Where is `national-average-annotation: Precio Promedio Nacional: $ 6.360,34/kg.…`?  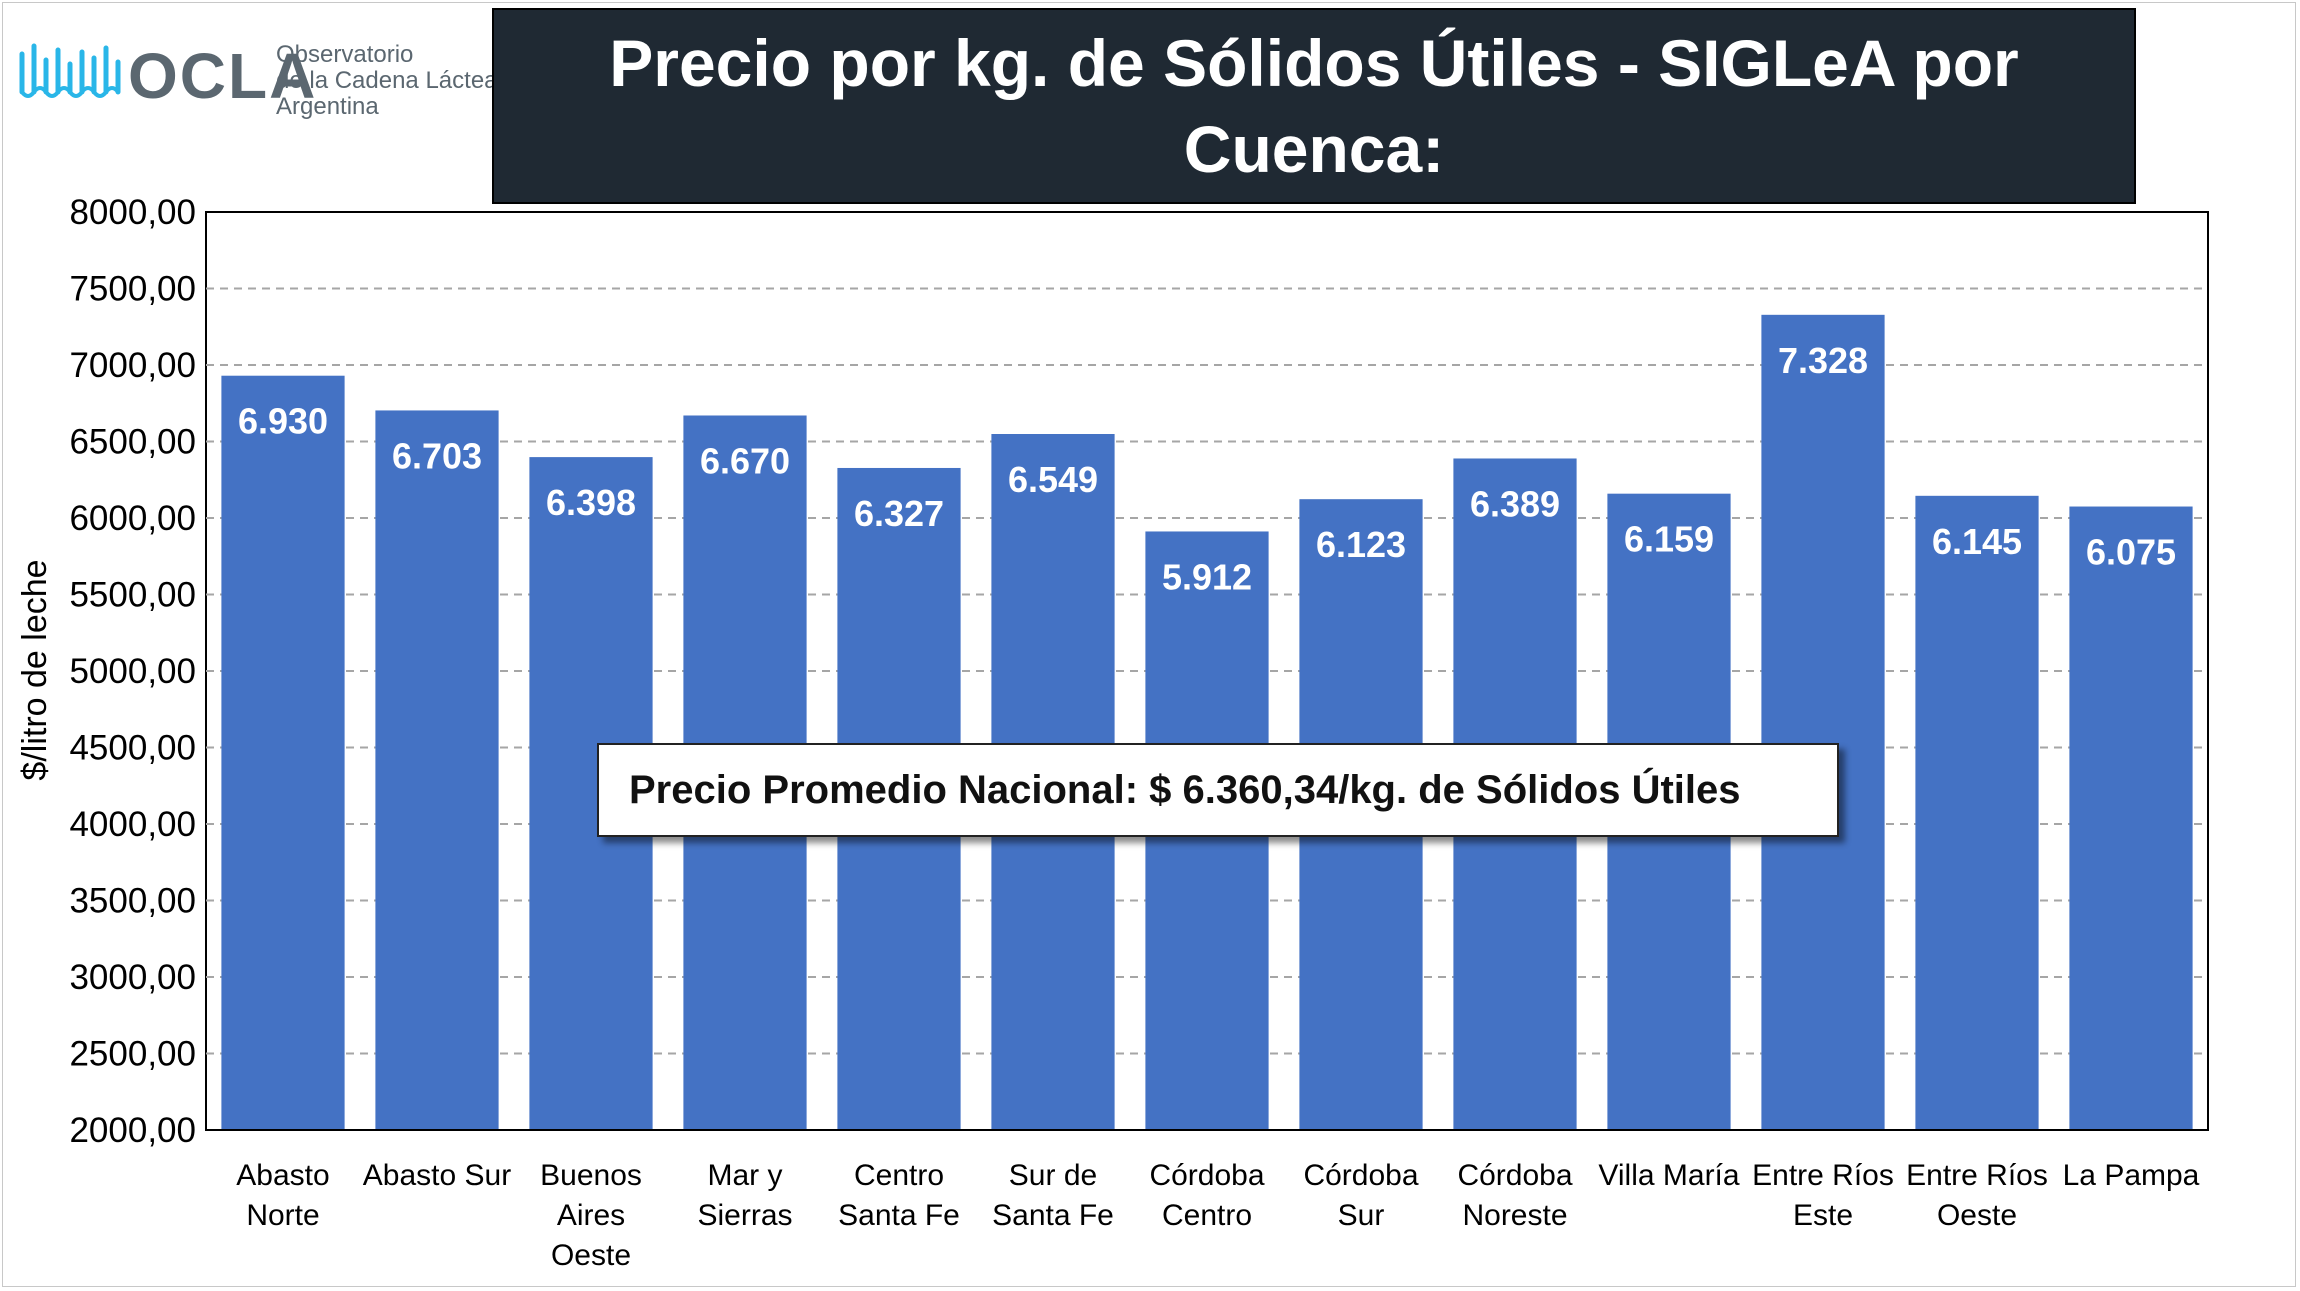 national-average-annotation: Precio Promedio Nacional: $ 6.360,34/kg.… is located at coordinates (1218, 790).